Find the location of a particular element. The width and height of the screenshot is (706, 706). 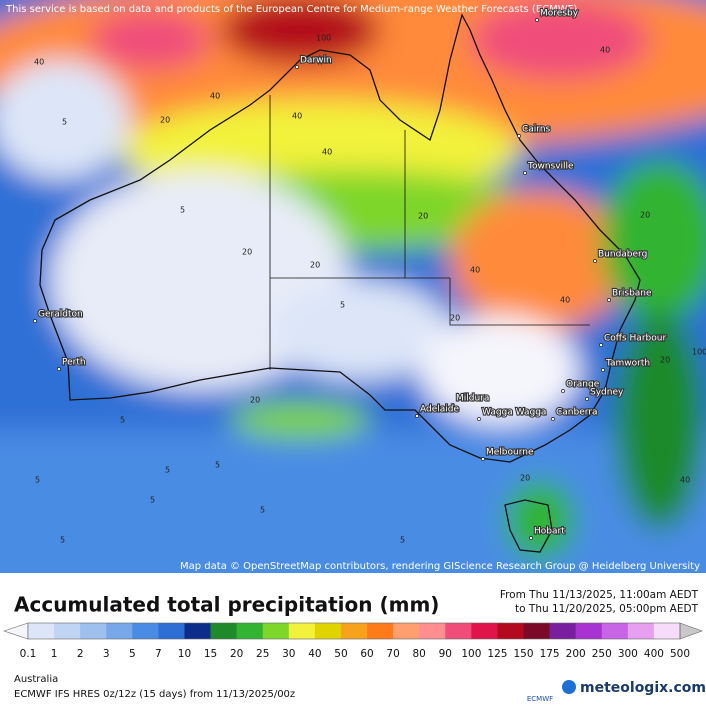

colorbar-label: 50 is located at coordinates (340, 654).